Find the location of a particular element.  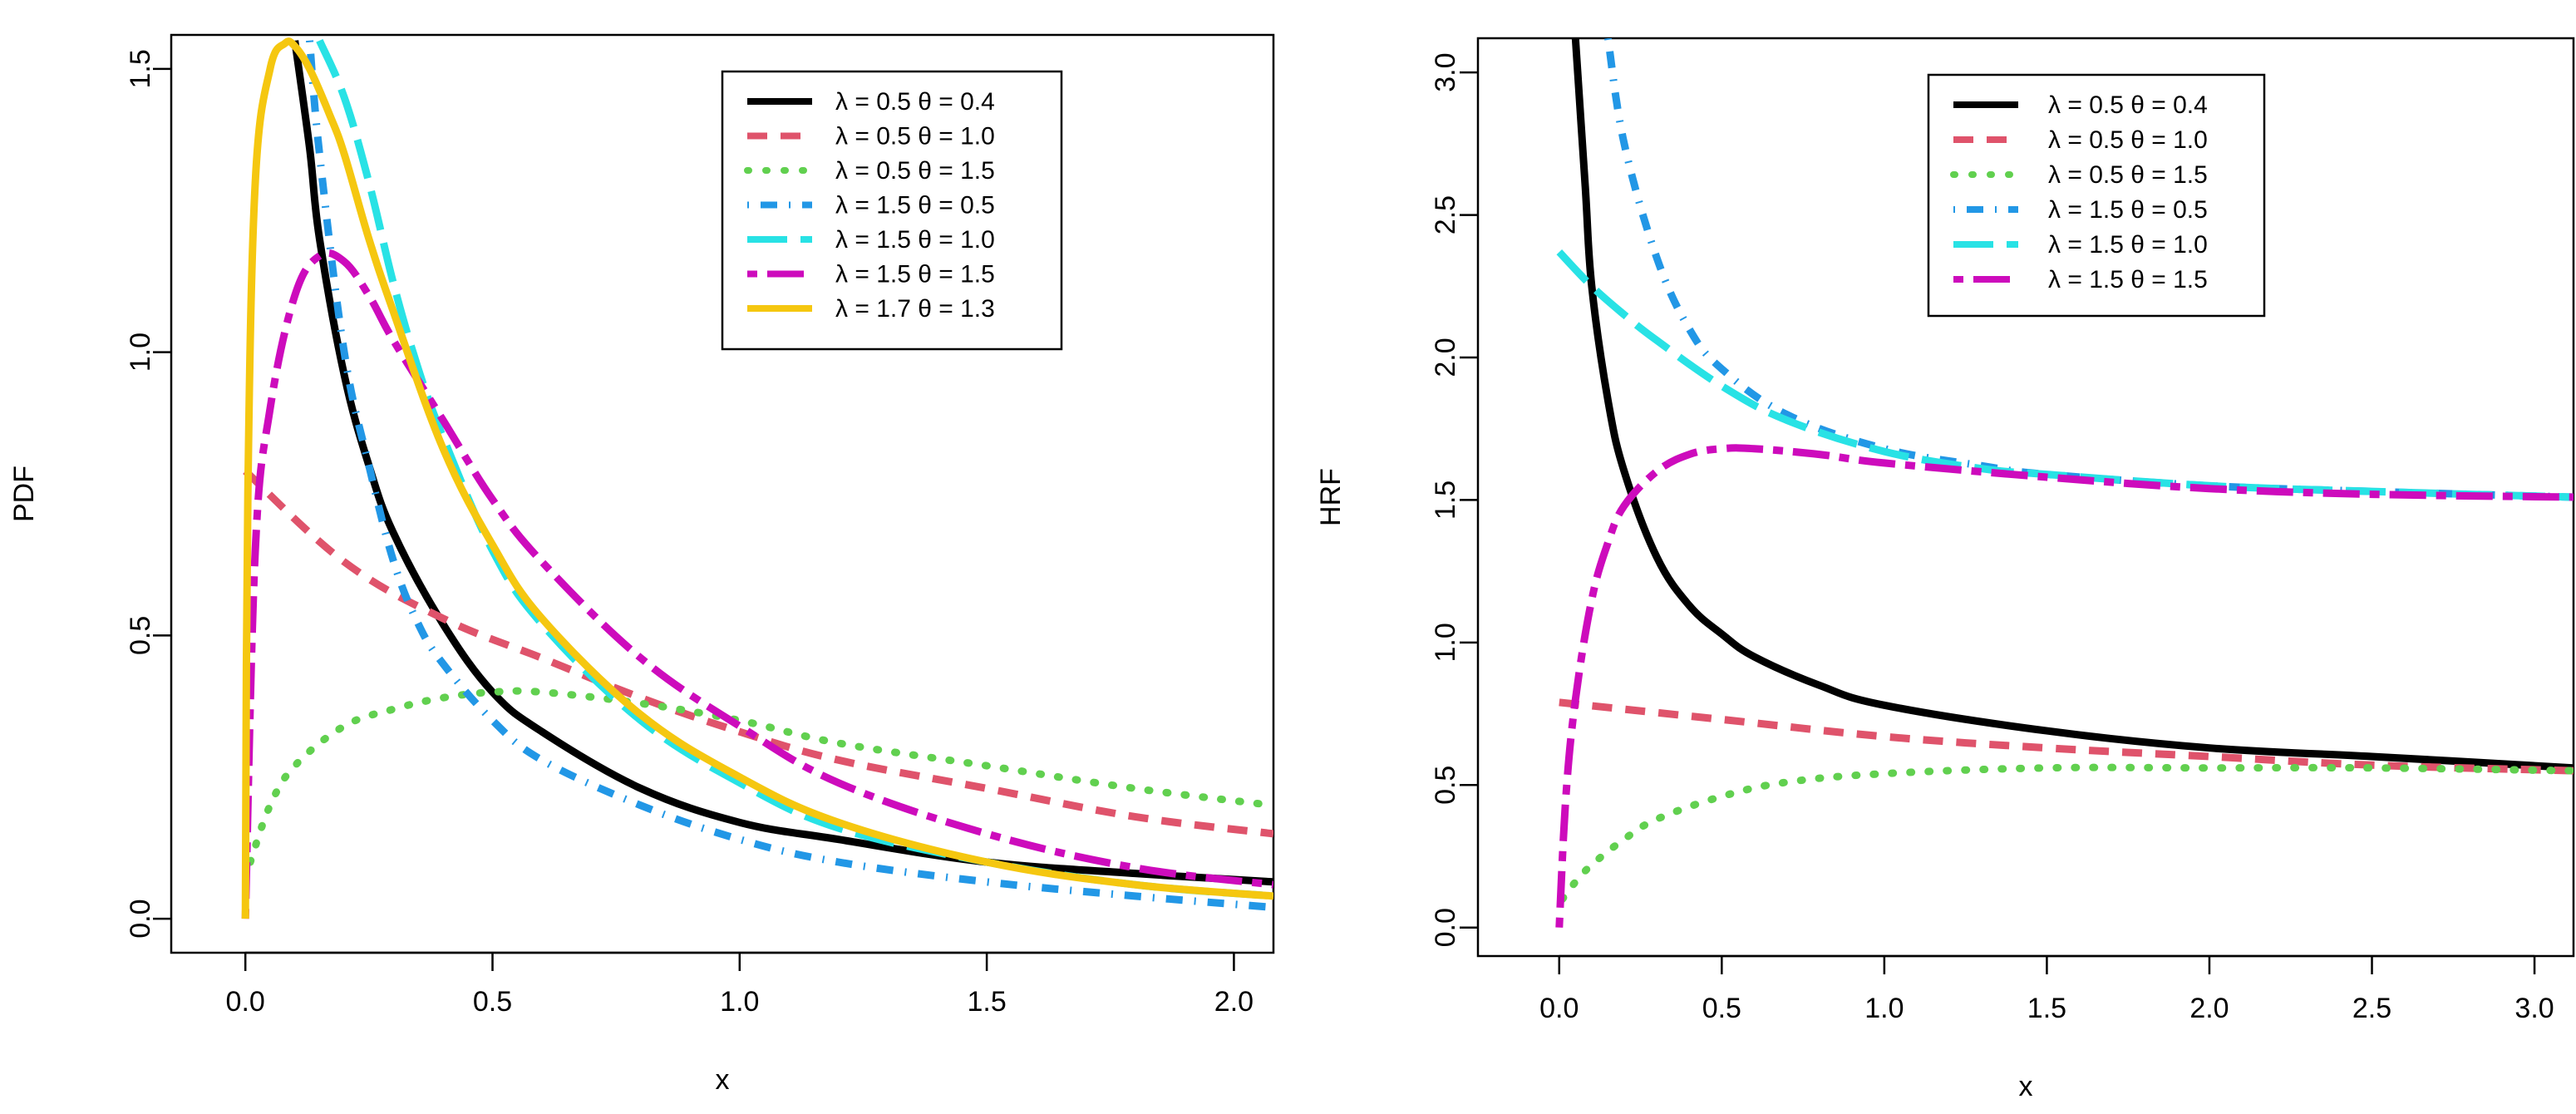

x-axis: 0.0 0.5 1.0 1.5 2.0 x is located at coordinates (740, 1023).